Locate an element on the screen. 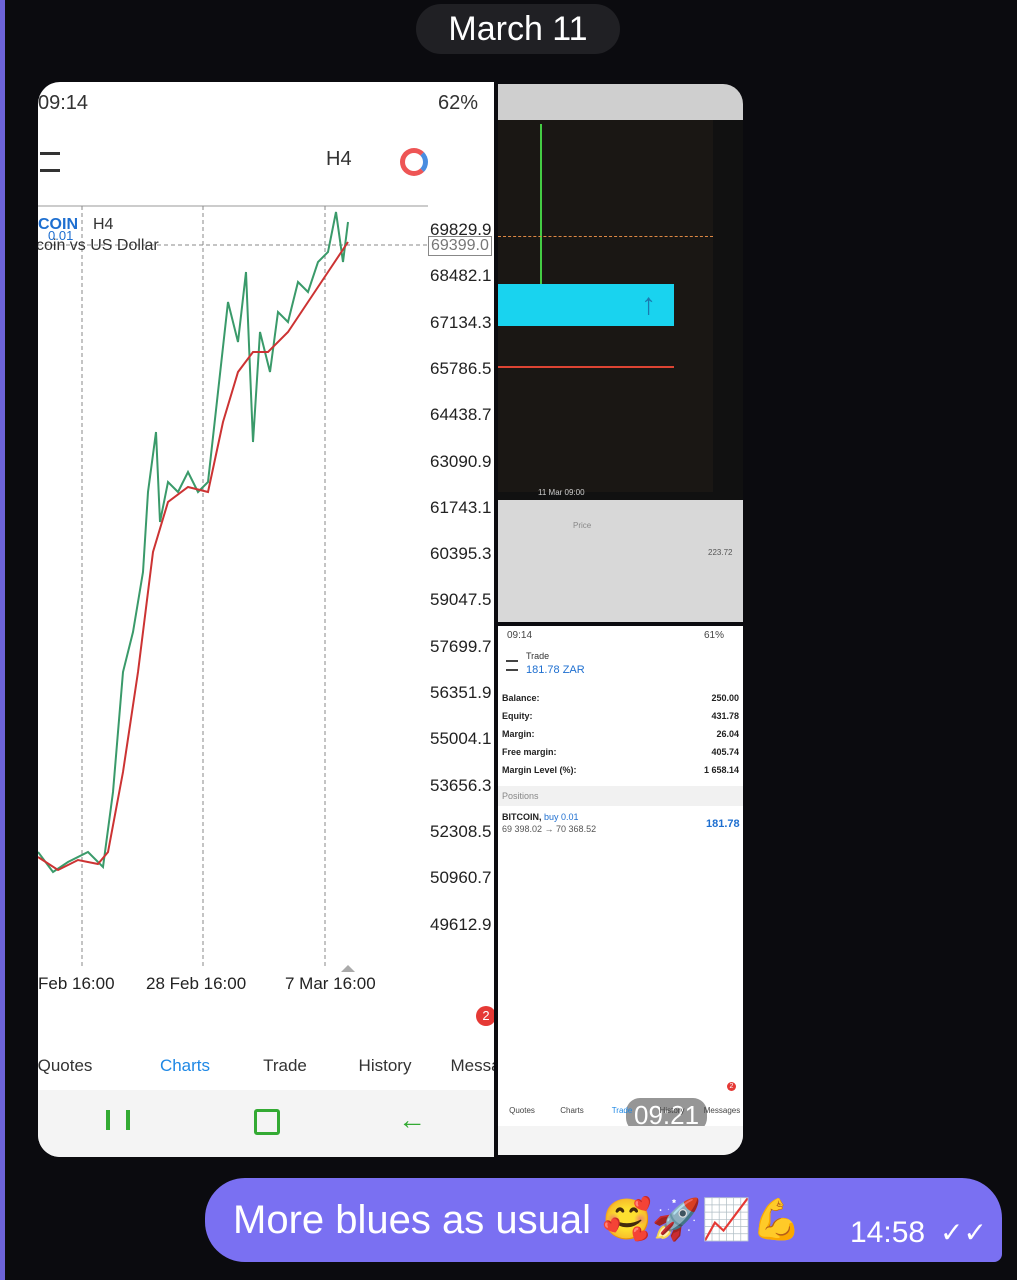 This screenshot has width=1017, height=1280. current-price: 69399.0 is located at coordinates (460, 246).